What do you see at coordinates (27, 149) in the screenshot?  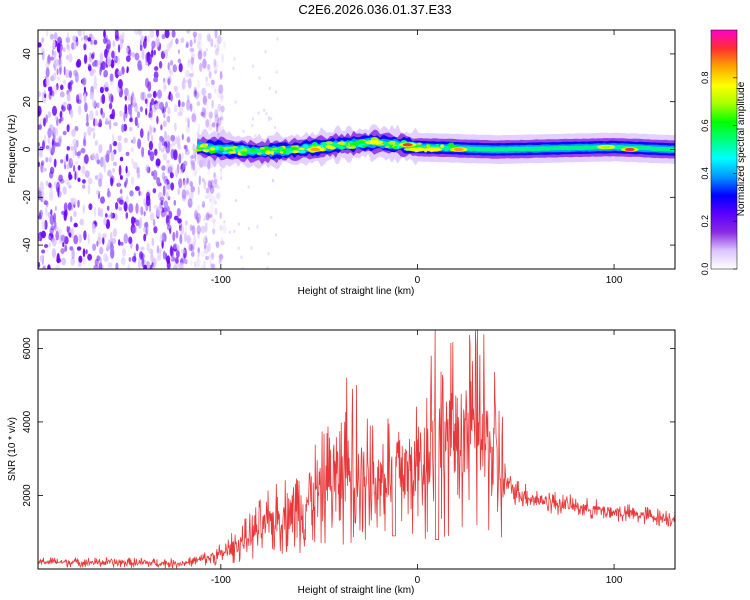 I see `spectrogram-y-tick-label: 0` at bounding box center [27, 149].